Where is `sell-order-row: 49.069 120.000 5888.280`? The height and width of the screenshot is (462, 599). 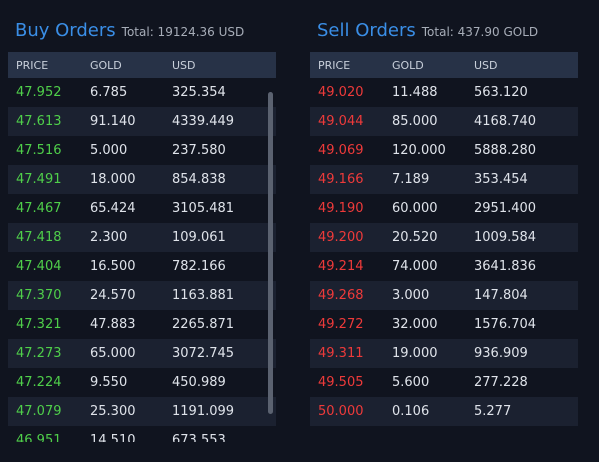
sell-order-row: 49.069 120.000 5888.280 is located at coordinates (444, 150).